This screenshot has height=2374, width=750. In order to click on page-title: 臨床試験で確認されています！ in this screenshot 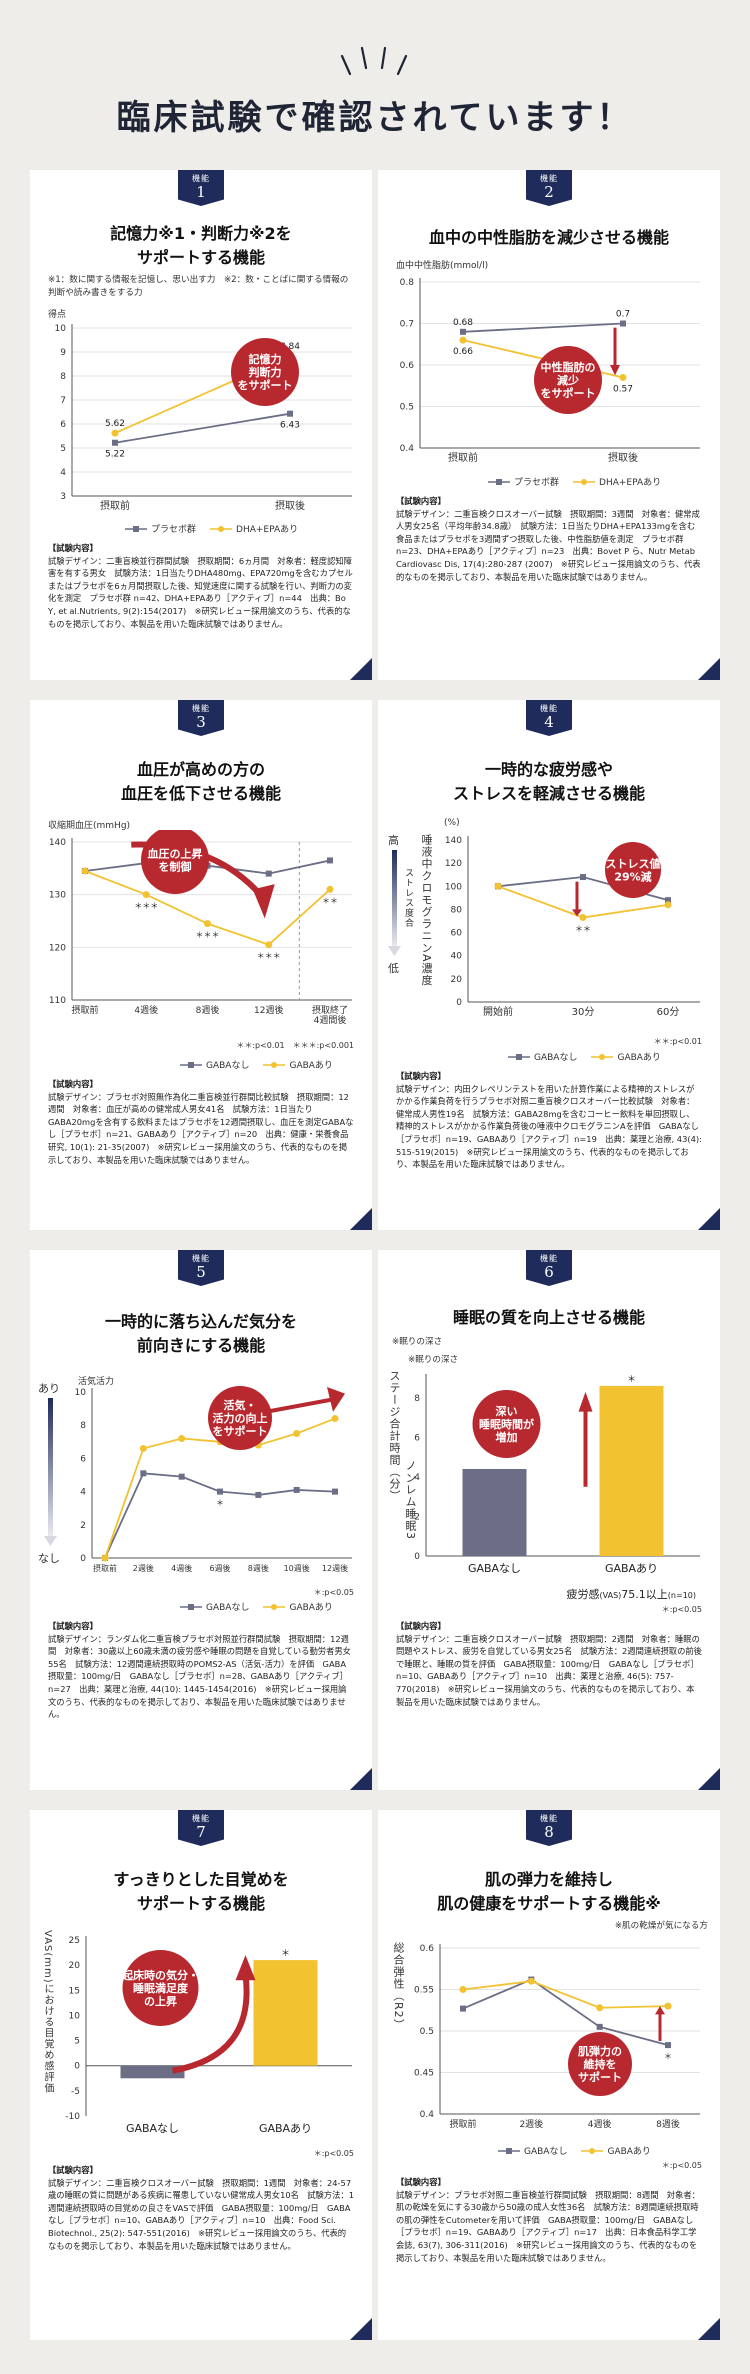, I will do `click(375, 118)`.